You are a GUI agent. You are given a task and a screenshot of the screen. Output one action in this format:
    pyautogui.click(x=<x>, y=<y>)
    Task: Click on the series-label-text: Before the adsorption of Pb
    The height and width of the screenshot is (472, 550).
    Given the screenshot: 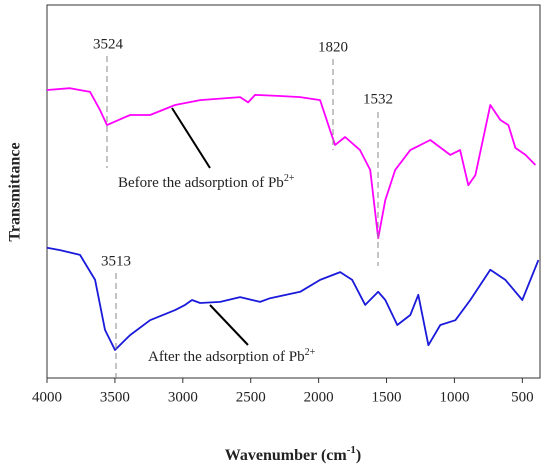 What is the action you would take?
    pyautogui.click(x=201, y=183)
    